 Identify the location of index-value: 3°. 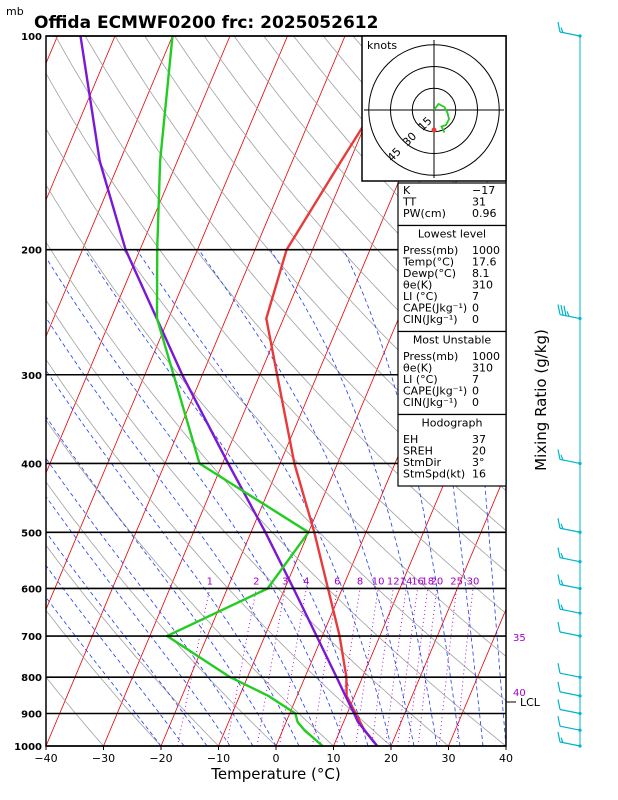
(478, 462).